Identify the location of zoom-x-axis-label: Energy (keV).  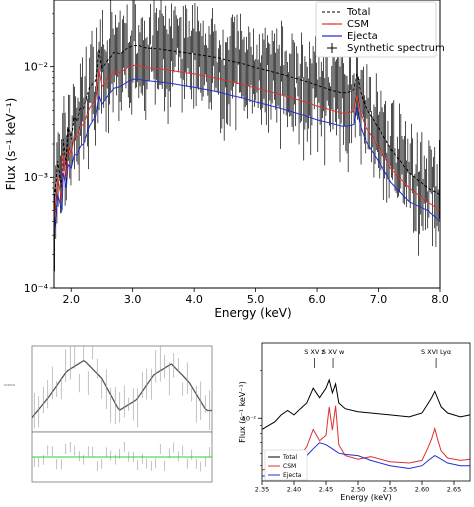
(366, 497).